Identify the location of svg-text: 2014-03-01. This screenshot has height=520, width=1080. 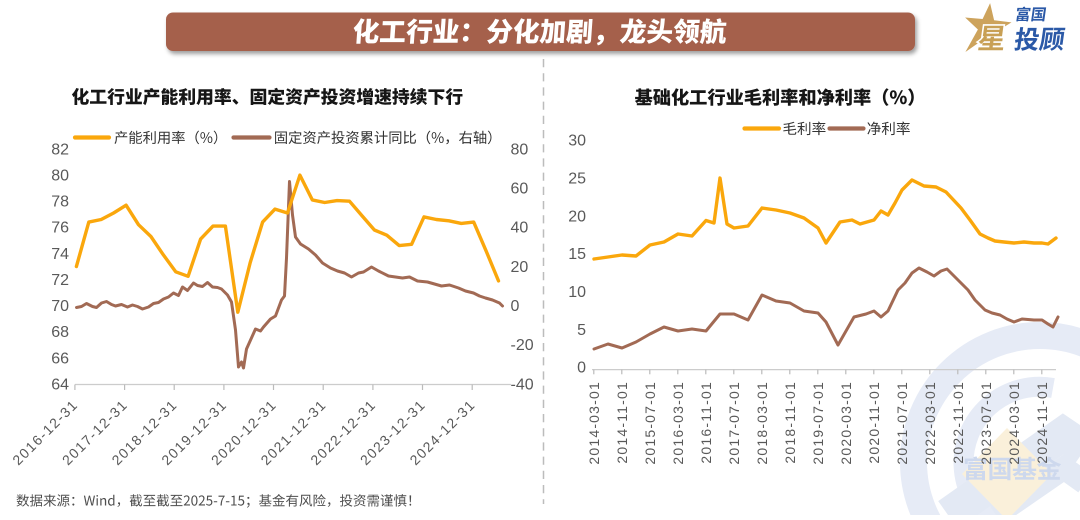
(594, 423).